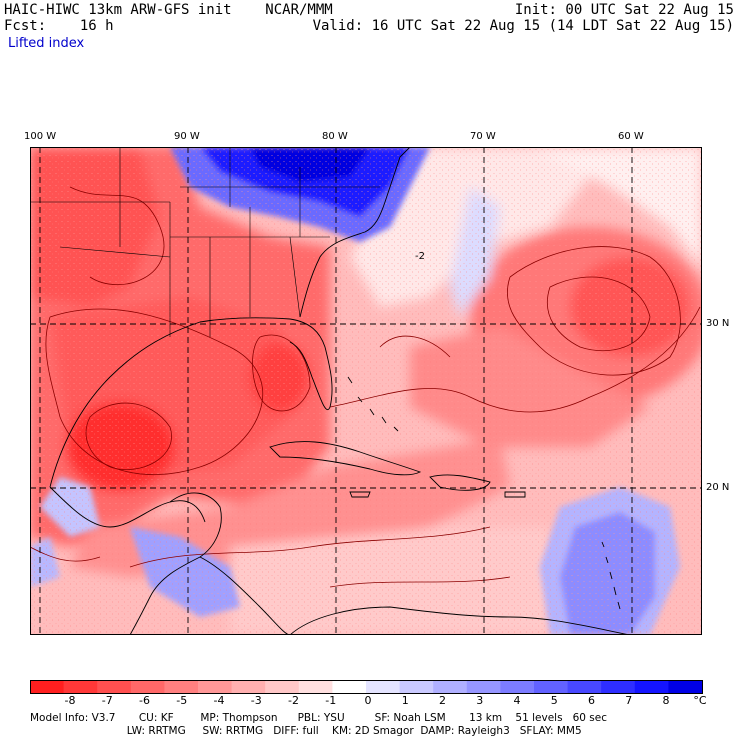  What do you see at coordinates (331, 700) in the screenshot?
I see `colorbar-tick-label: -1` at bounding box center [331, 700].